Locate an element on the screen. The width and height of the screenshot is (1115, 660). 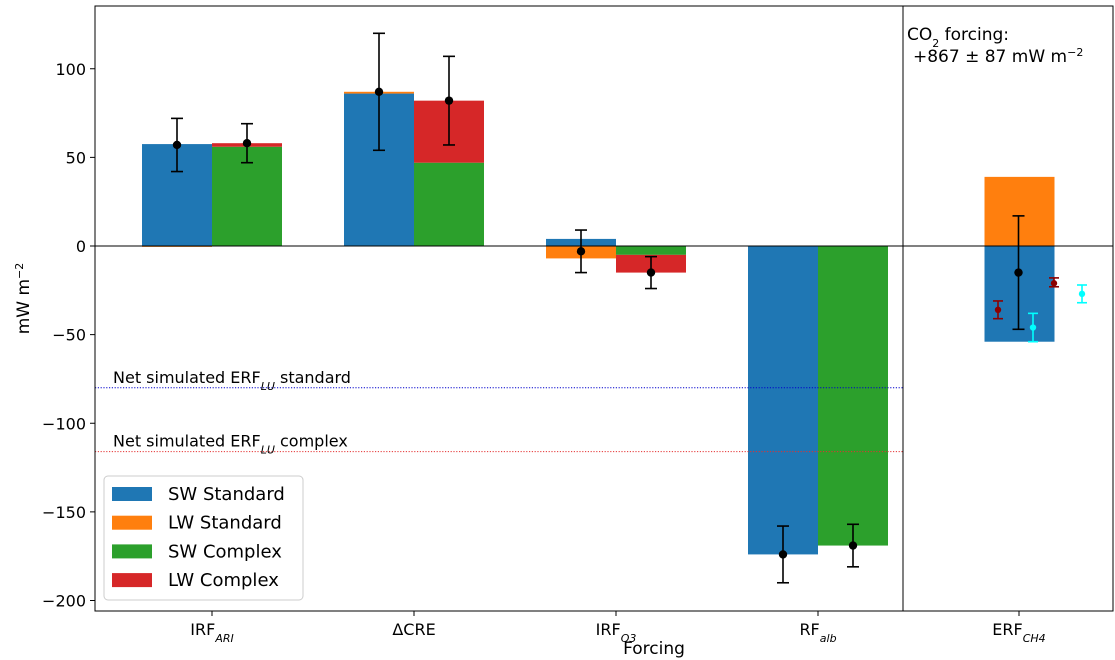
net-point-standard-3-marker is located at coordinates (783, 554).